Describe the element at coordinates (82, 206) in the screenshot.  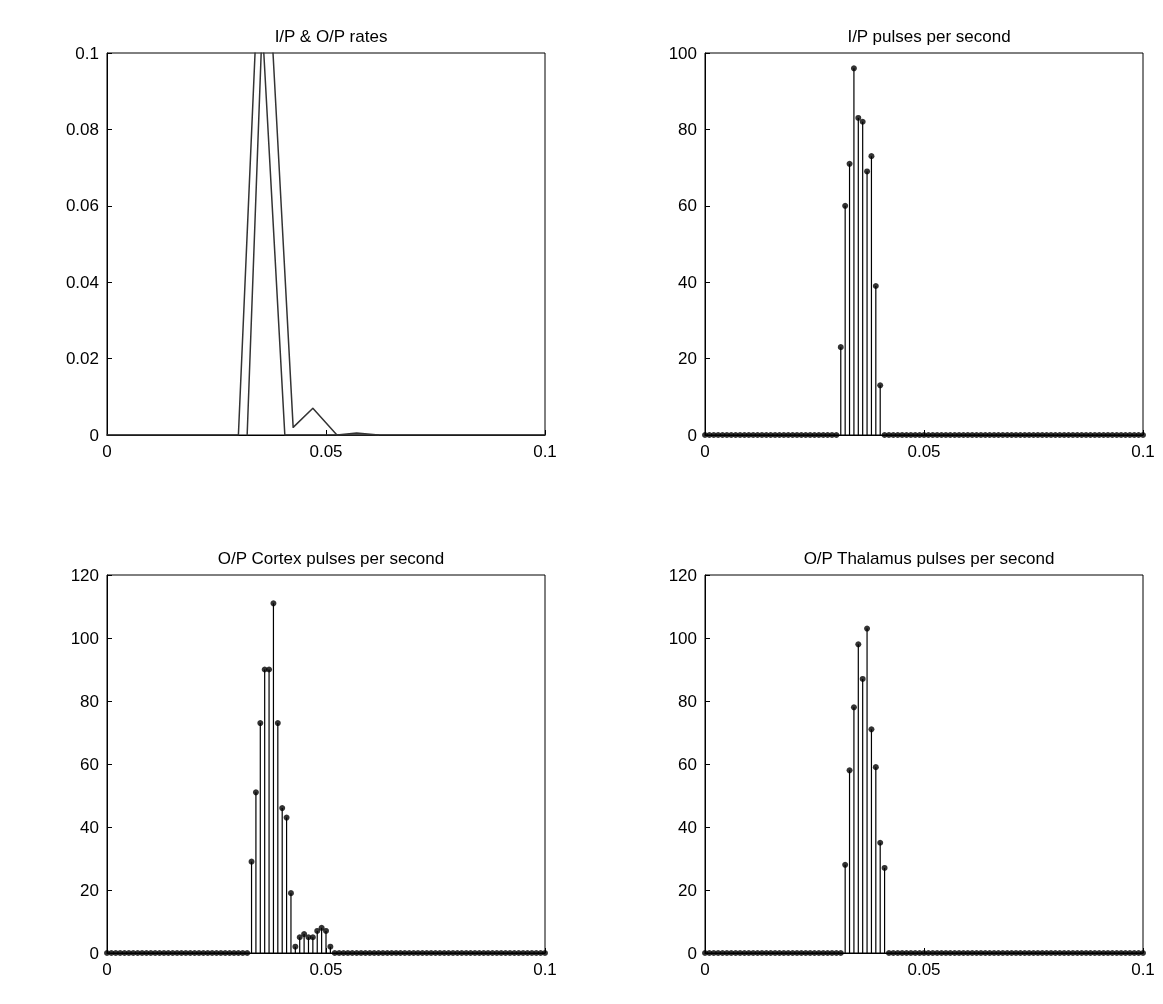
I see `y-tick-label: 0.06` at that location.